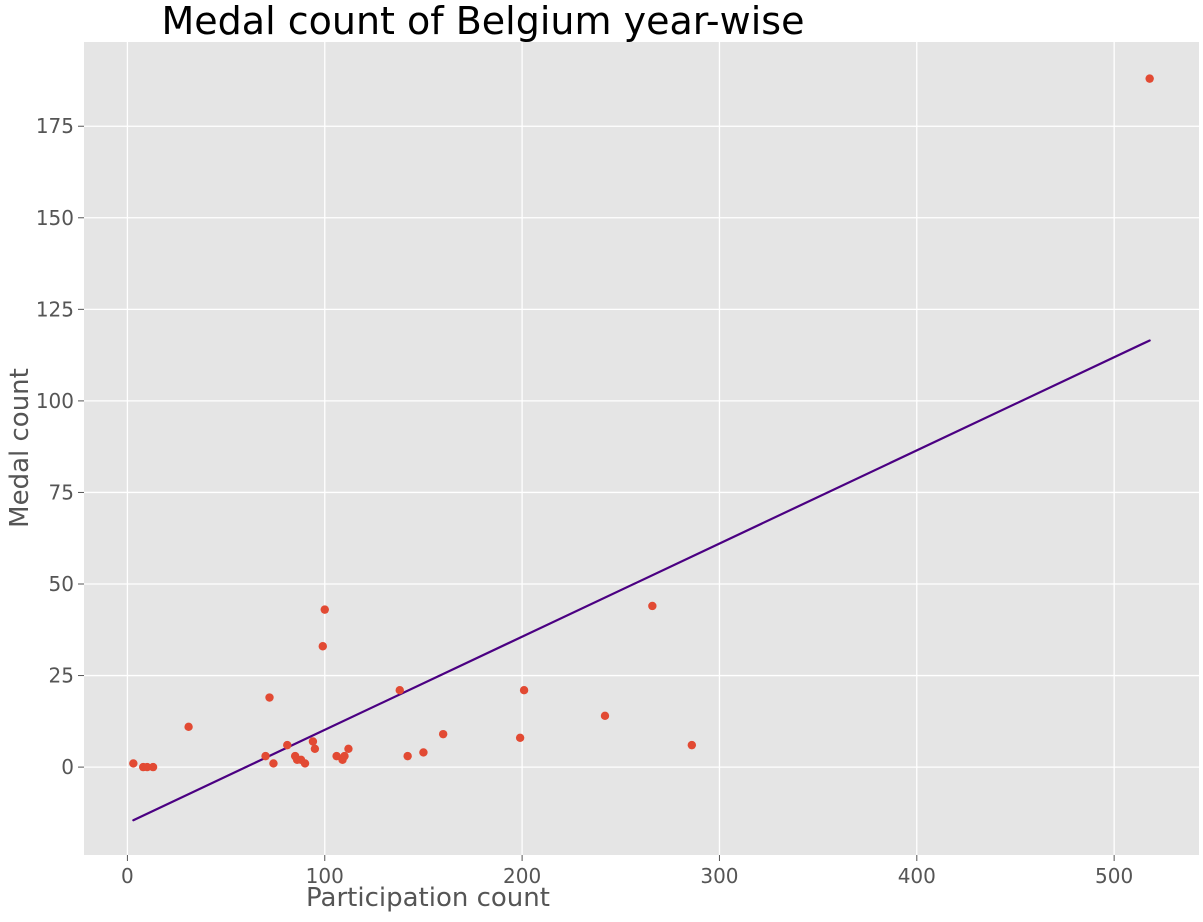 This screenshot has height=922, width=1203. I want to click on y-tick-label: 50, so click(61, 584).